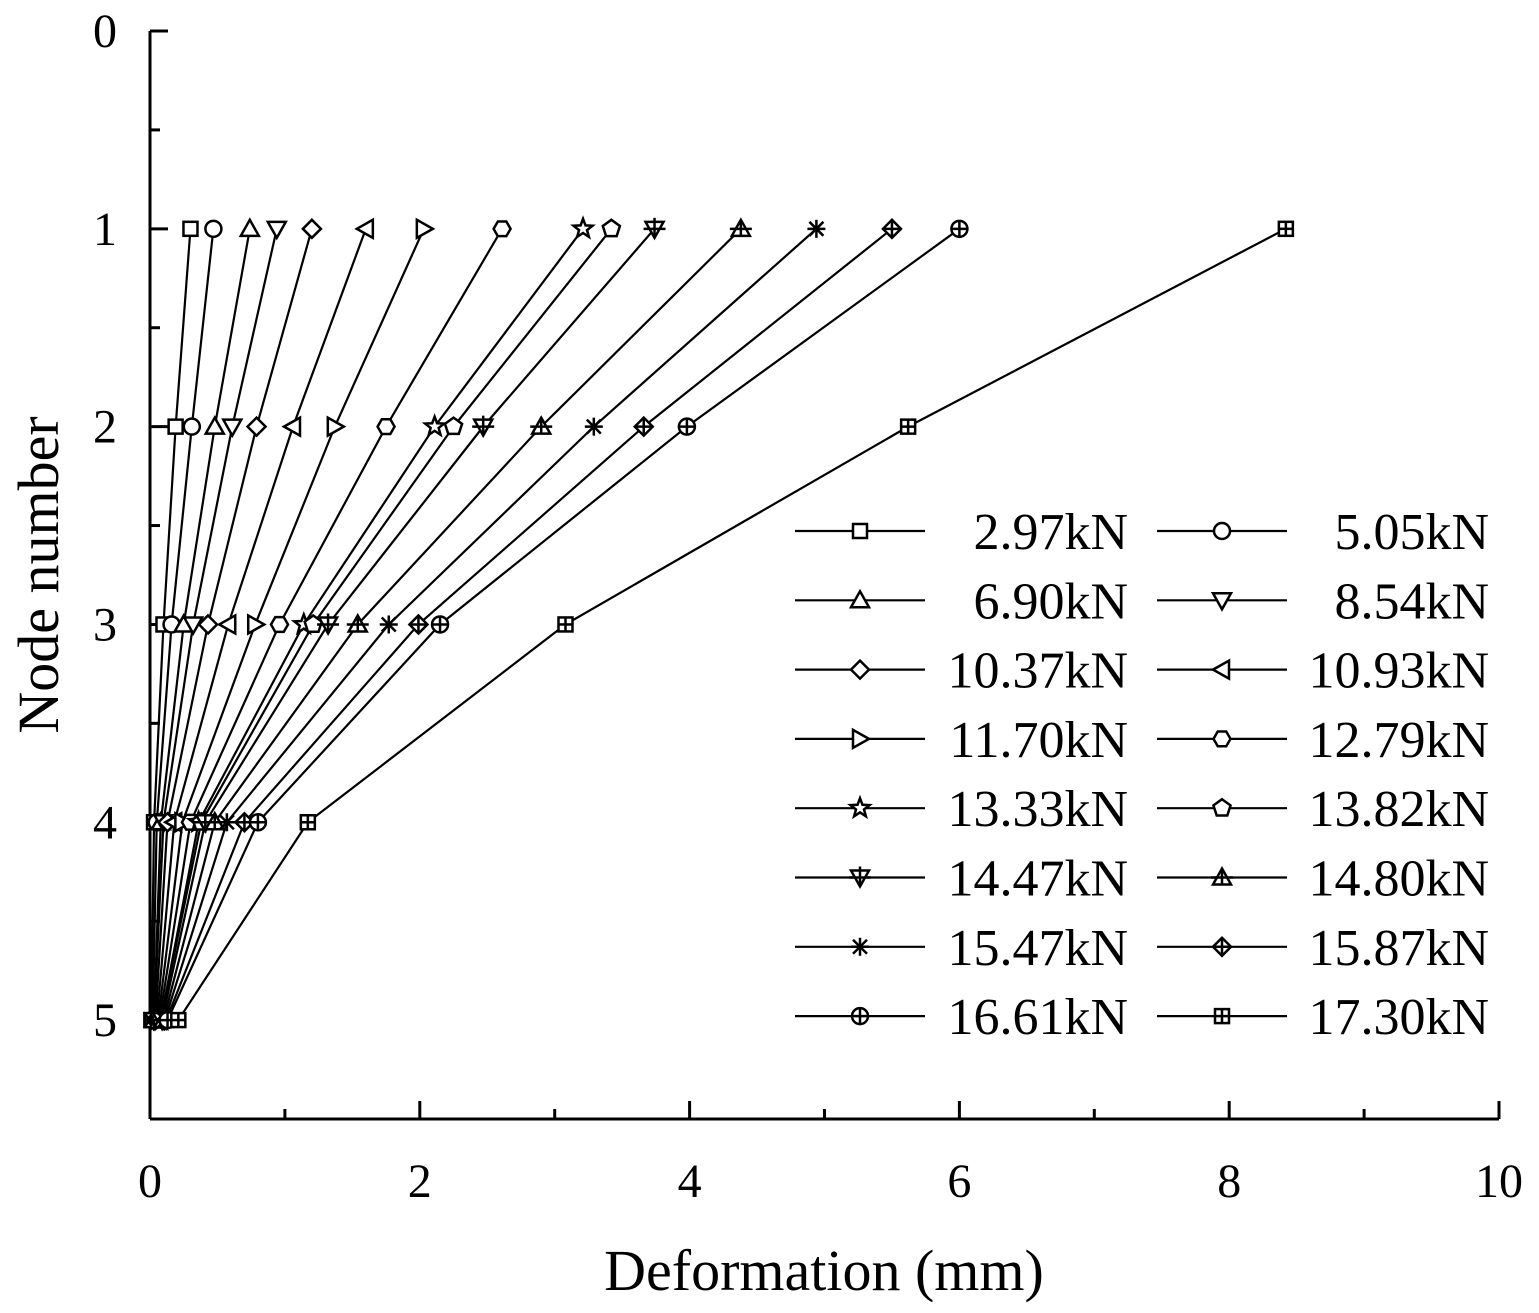 This screenshot has height=1313, width=1539. I want to click on legend-label: 10.37kN, so click(1037, 671).